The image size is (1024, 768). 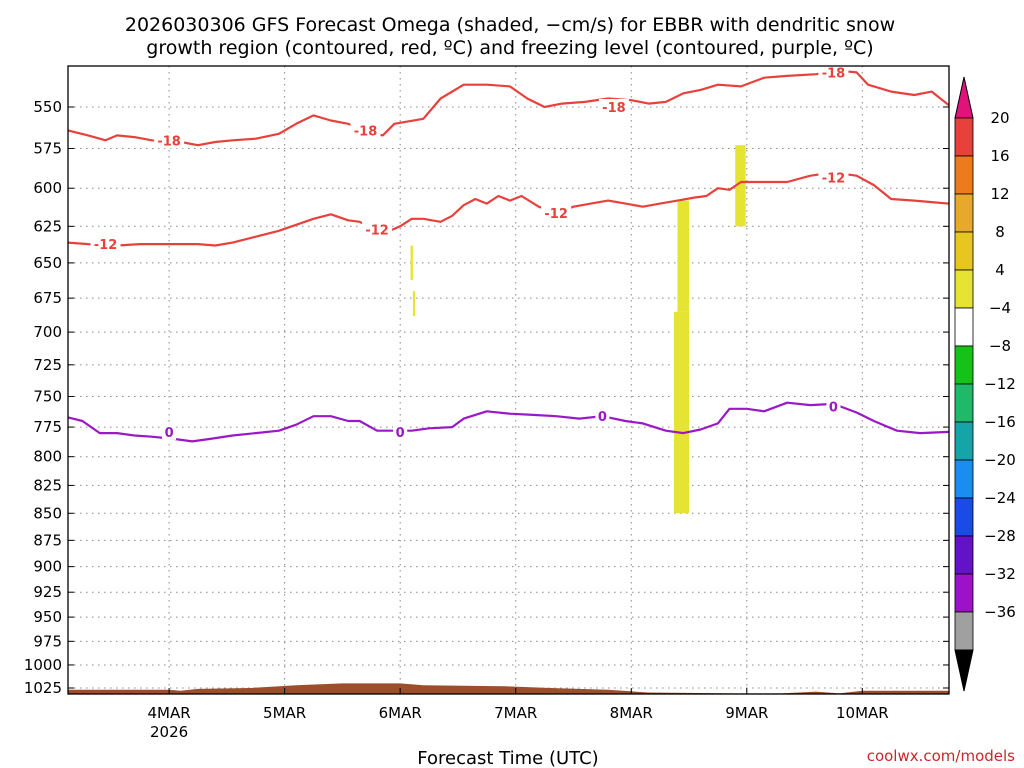 I want to click on x-axis-label: Forecast Time (UTC), so click(x=507, y=758).